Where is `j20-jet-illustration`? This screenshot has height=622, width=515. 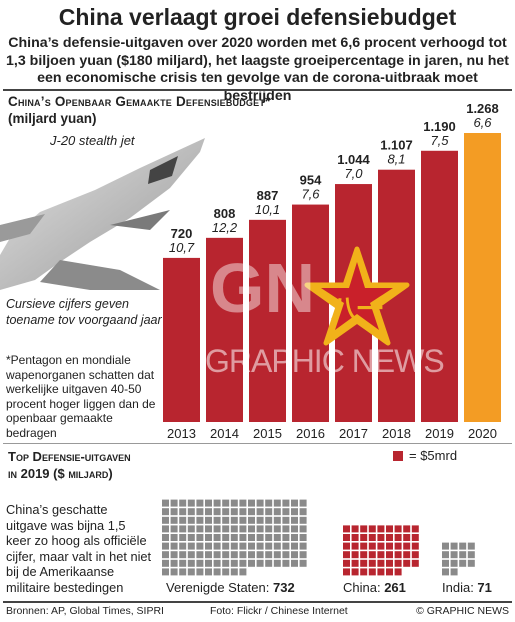 j20-jet-illustration is located at coordinates (102, 214).